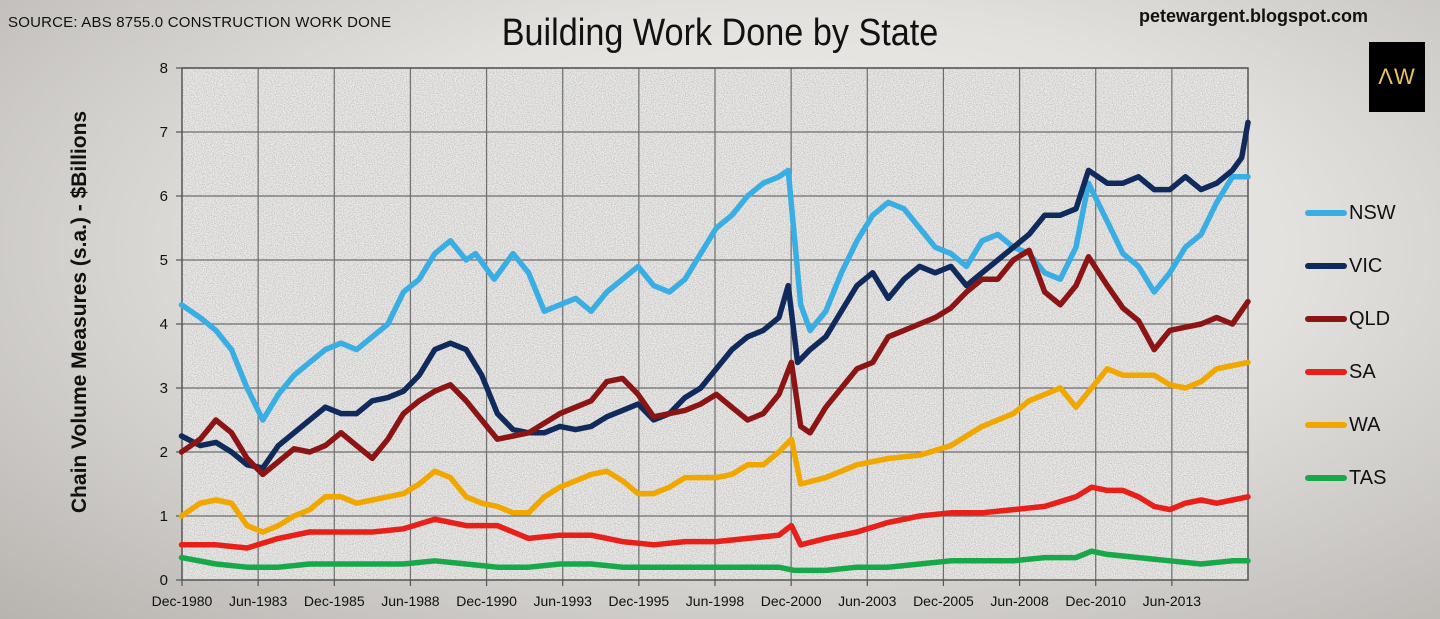 Image resolution: width=1440 pixels, height=619 pixels. Describe the element at coordinates (867, 601) in the screenshot. I see `x-tick-label: Jun-2003` at that location.